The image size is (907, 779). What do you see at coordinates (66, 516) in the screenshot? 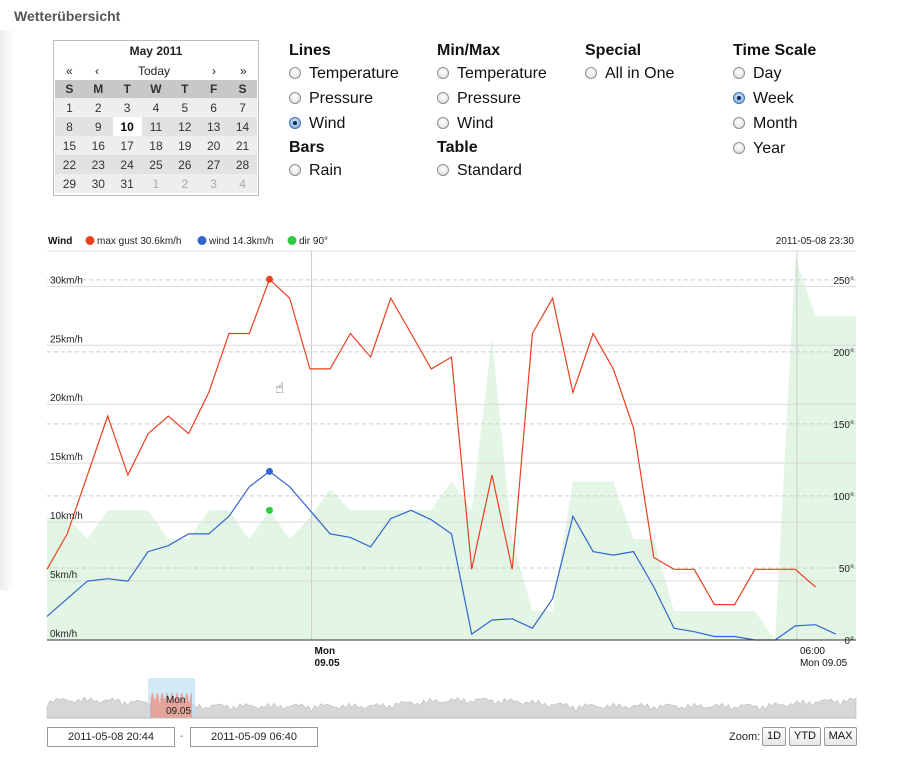
I see `y-tick-label: 10km/h` at bounding box center [66, 516].